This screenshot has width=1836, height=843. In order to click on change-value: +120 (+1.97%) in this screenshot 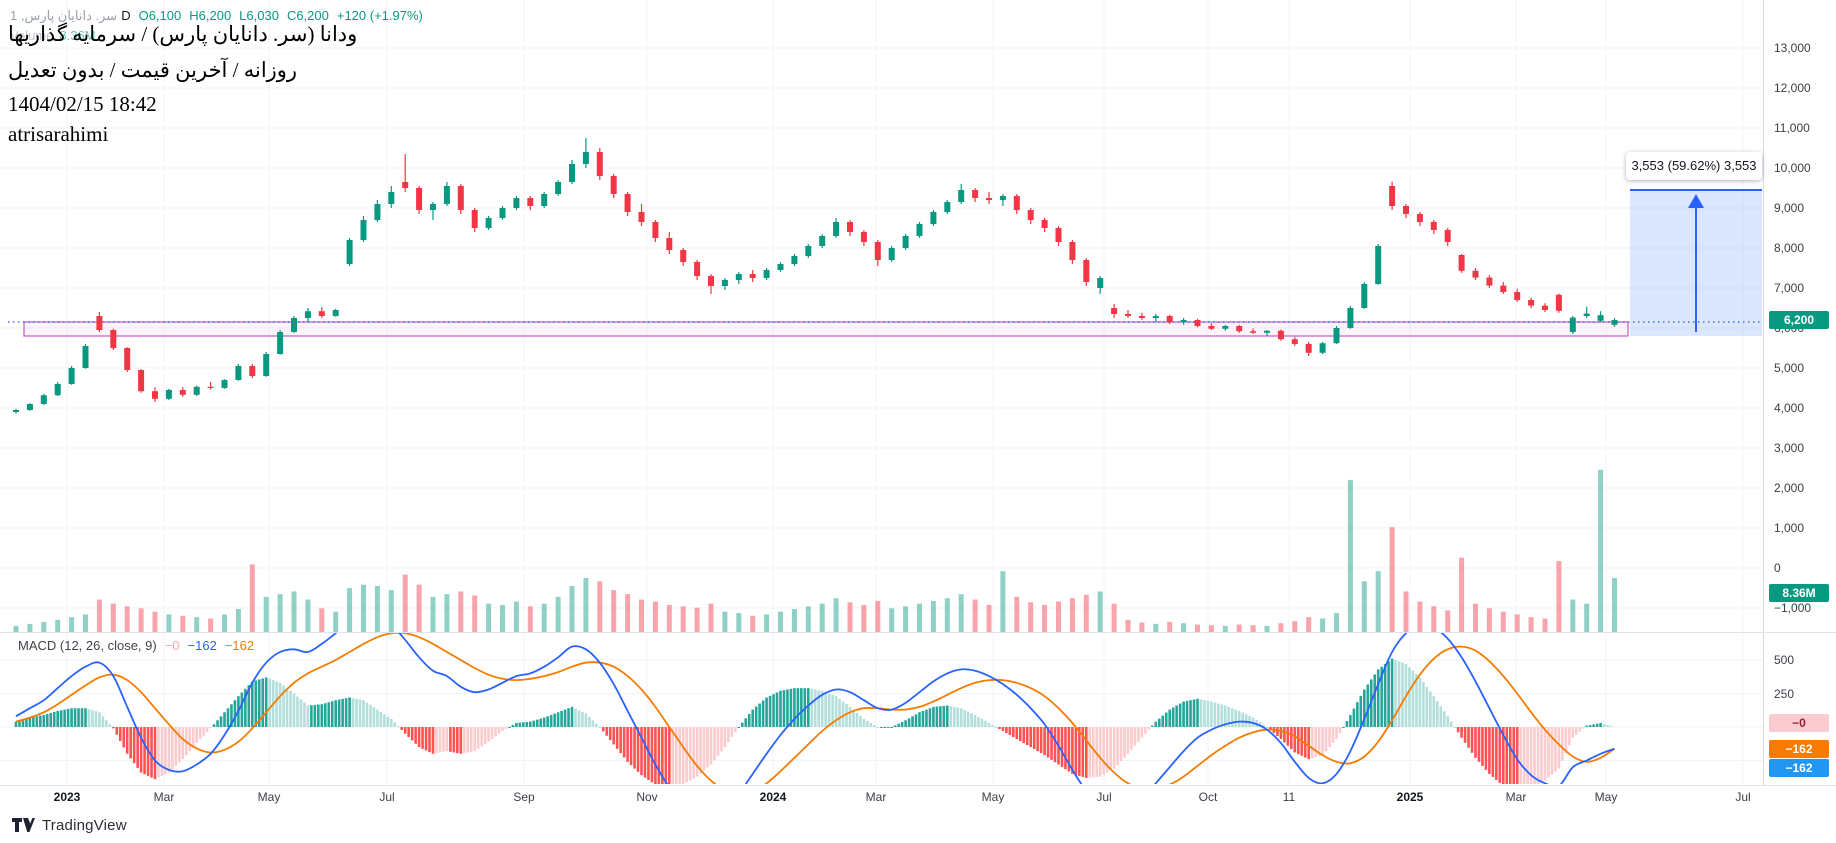, I will do `click(379, 15)`.